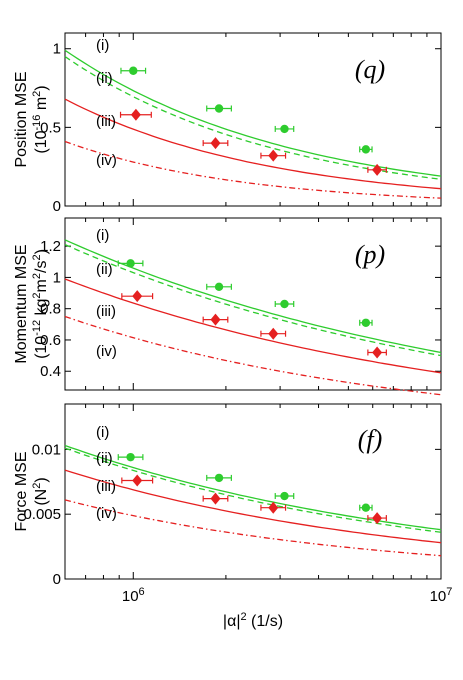 The image size is (463, 680). What do you see at coordinates (370, 69) in the screenshot?
I see `panel-label: (q)` at bounding box center [370, 69].